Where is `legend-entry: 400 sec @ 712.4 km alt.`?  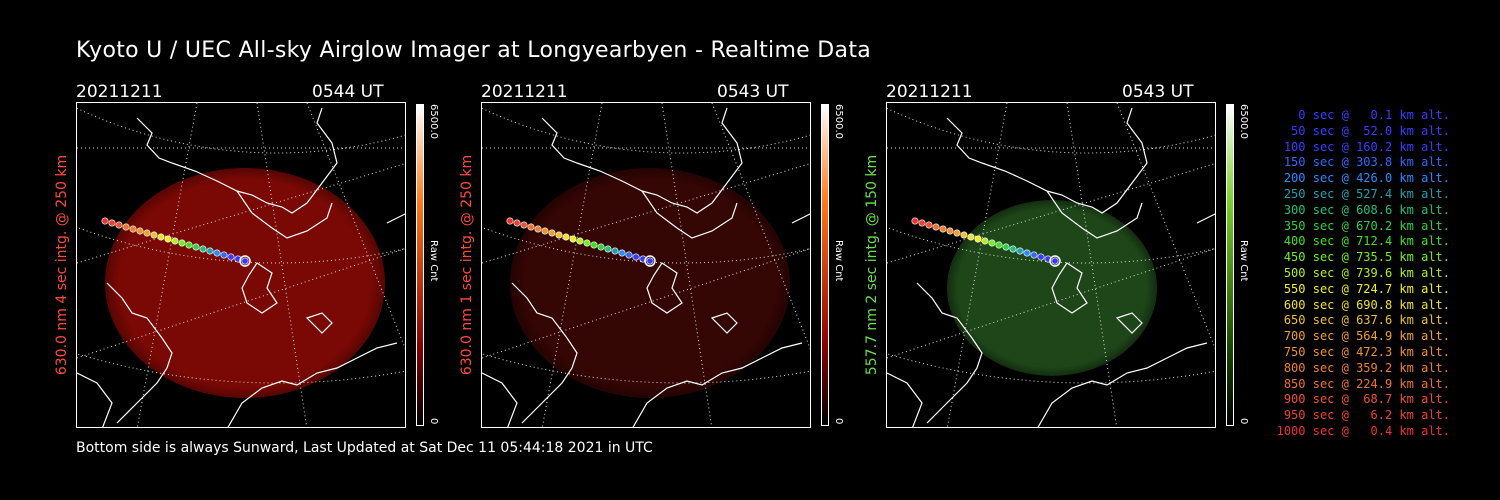
legend-entry: 400 sec @ 712.4 km alt. is located at coordinates (1366, 241).